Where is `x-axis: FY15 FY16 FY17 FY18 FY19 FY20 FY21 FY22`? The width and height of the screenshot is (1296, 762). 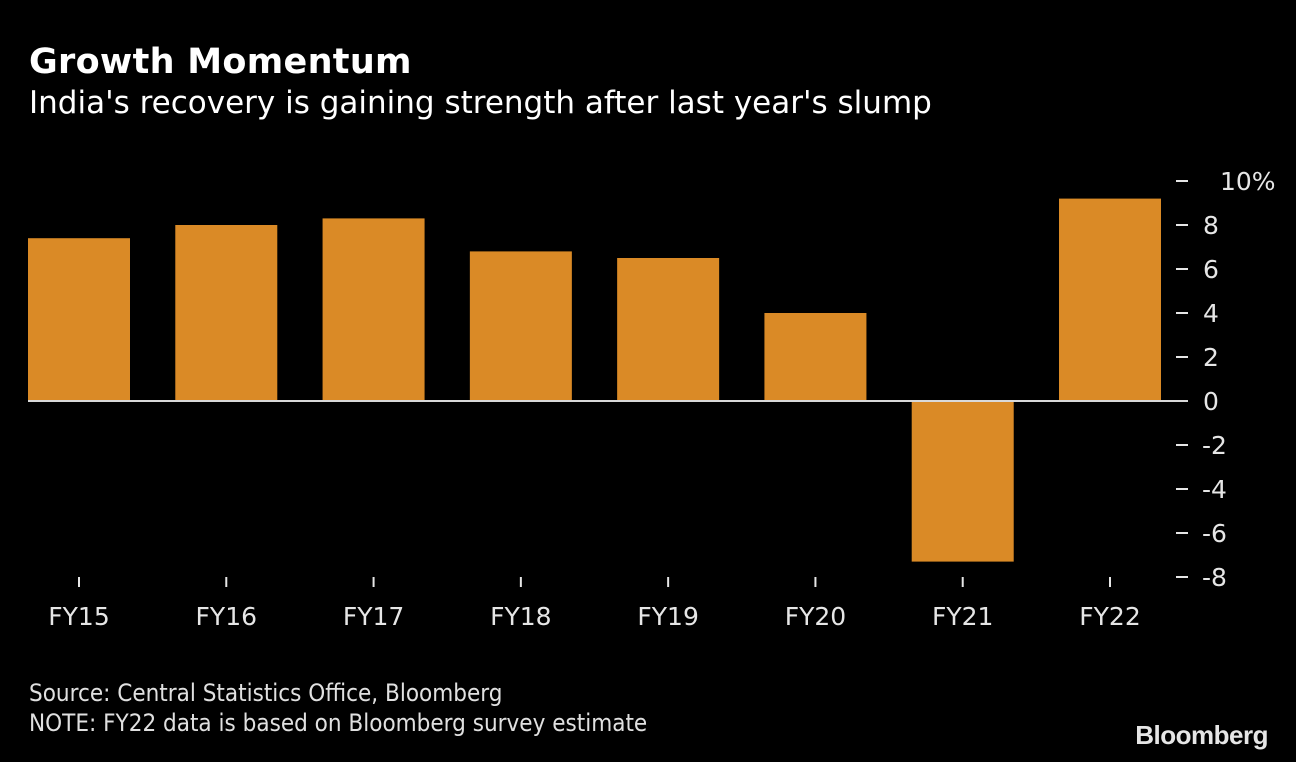
x-axis: FY15 FY16 FY17 FY18 FY19 FY20 FY21 FY22 is located at coordinates (594, 604).